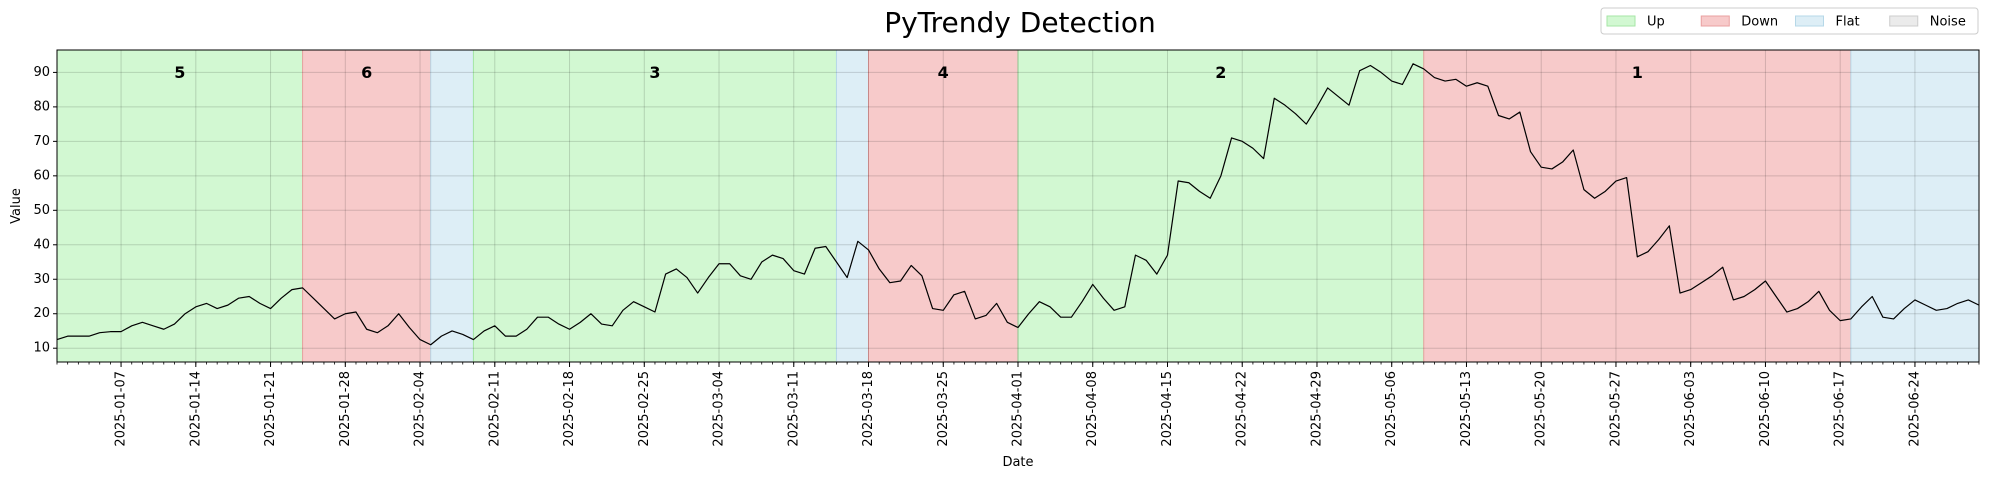 The image size is (1990, 478). Describe the element at coordinates (366, 72) in the screenshot. I see `region-label: 6` at that location.